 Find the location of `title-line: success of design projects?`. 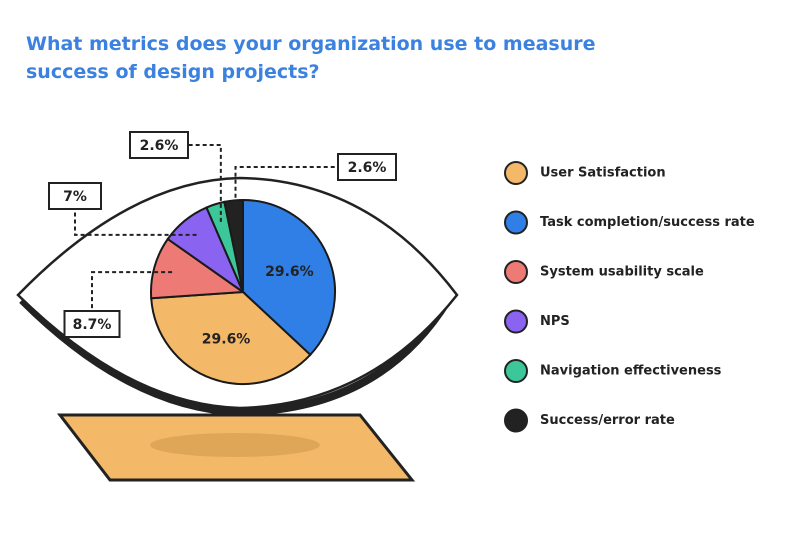

title-line: success of design projects? is located at coordinates (173, 72).